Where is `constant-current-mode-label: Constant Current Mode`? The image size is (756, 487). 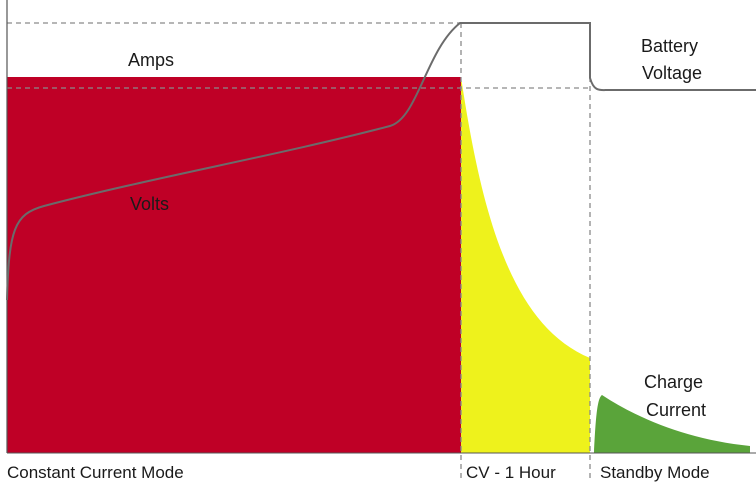 constant-current-mode-label: Constant Current Mode is located at coordinates (95, 472).